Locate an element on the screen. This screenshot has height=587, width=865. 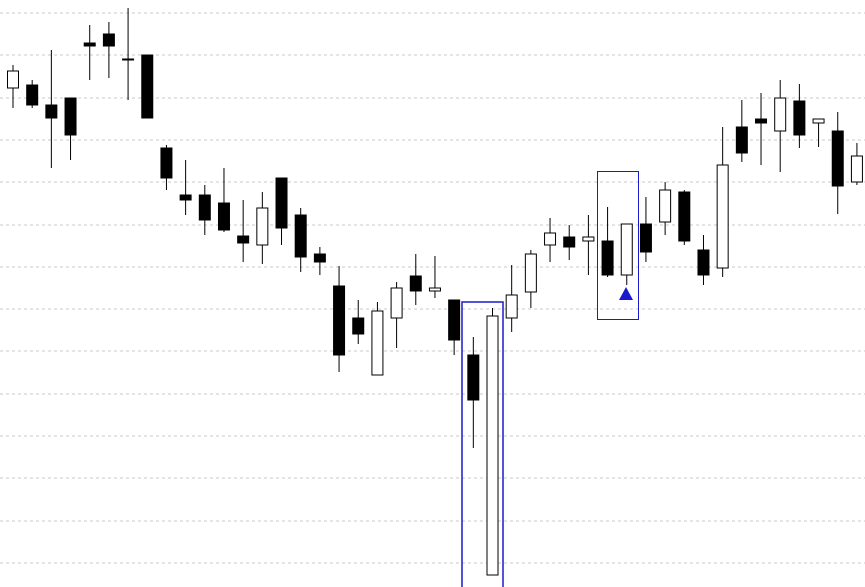
signal-arrow is located at coordinates (626, 293).